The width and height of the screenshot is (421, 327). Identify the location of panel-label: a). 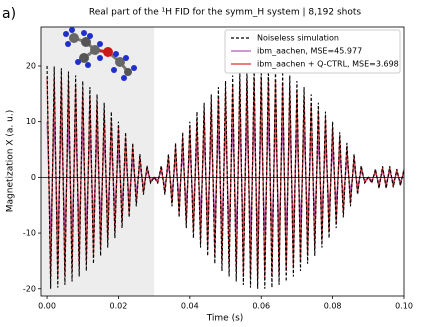
(9, 14).